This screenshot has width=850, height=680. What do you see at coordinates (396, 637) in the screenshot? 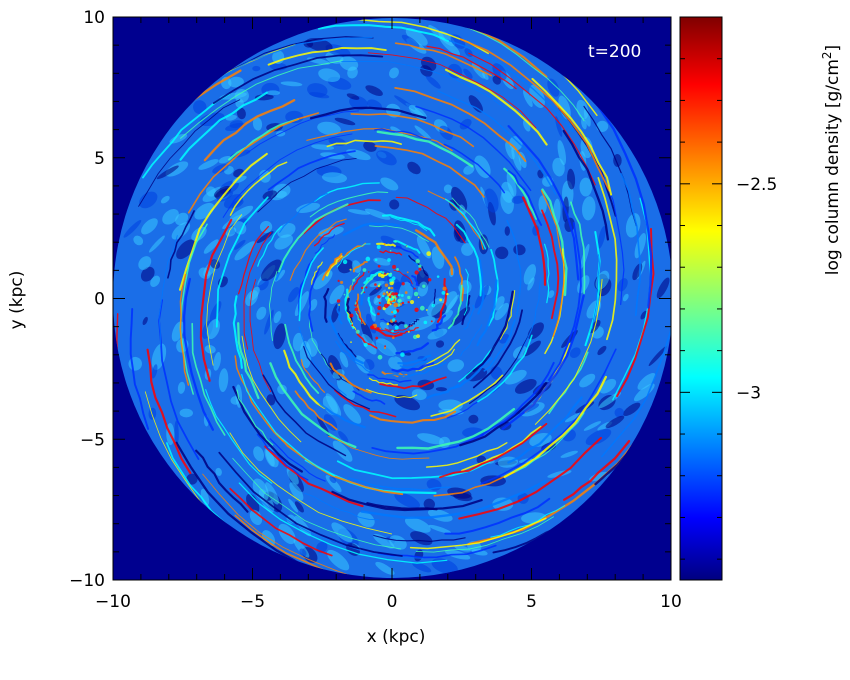
I see `x-axis-title: x (kpc)` at bounding box center [396, 637].